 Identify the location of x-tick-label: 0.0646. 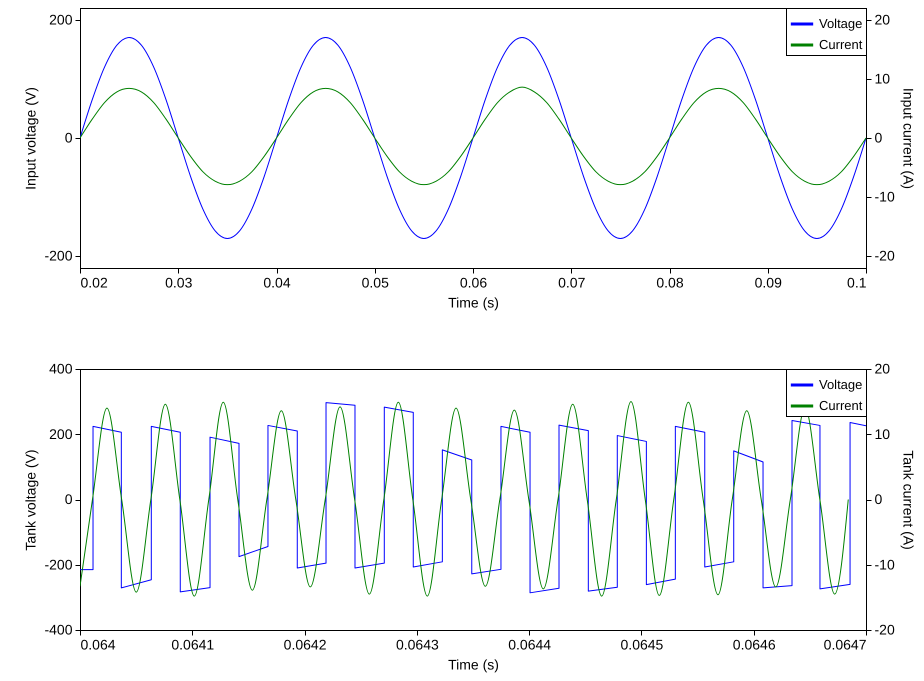
(754, 644).